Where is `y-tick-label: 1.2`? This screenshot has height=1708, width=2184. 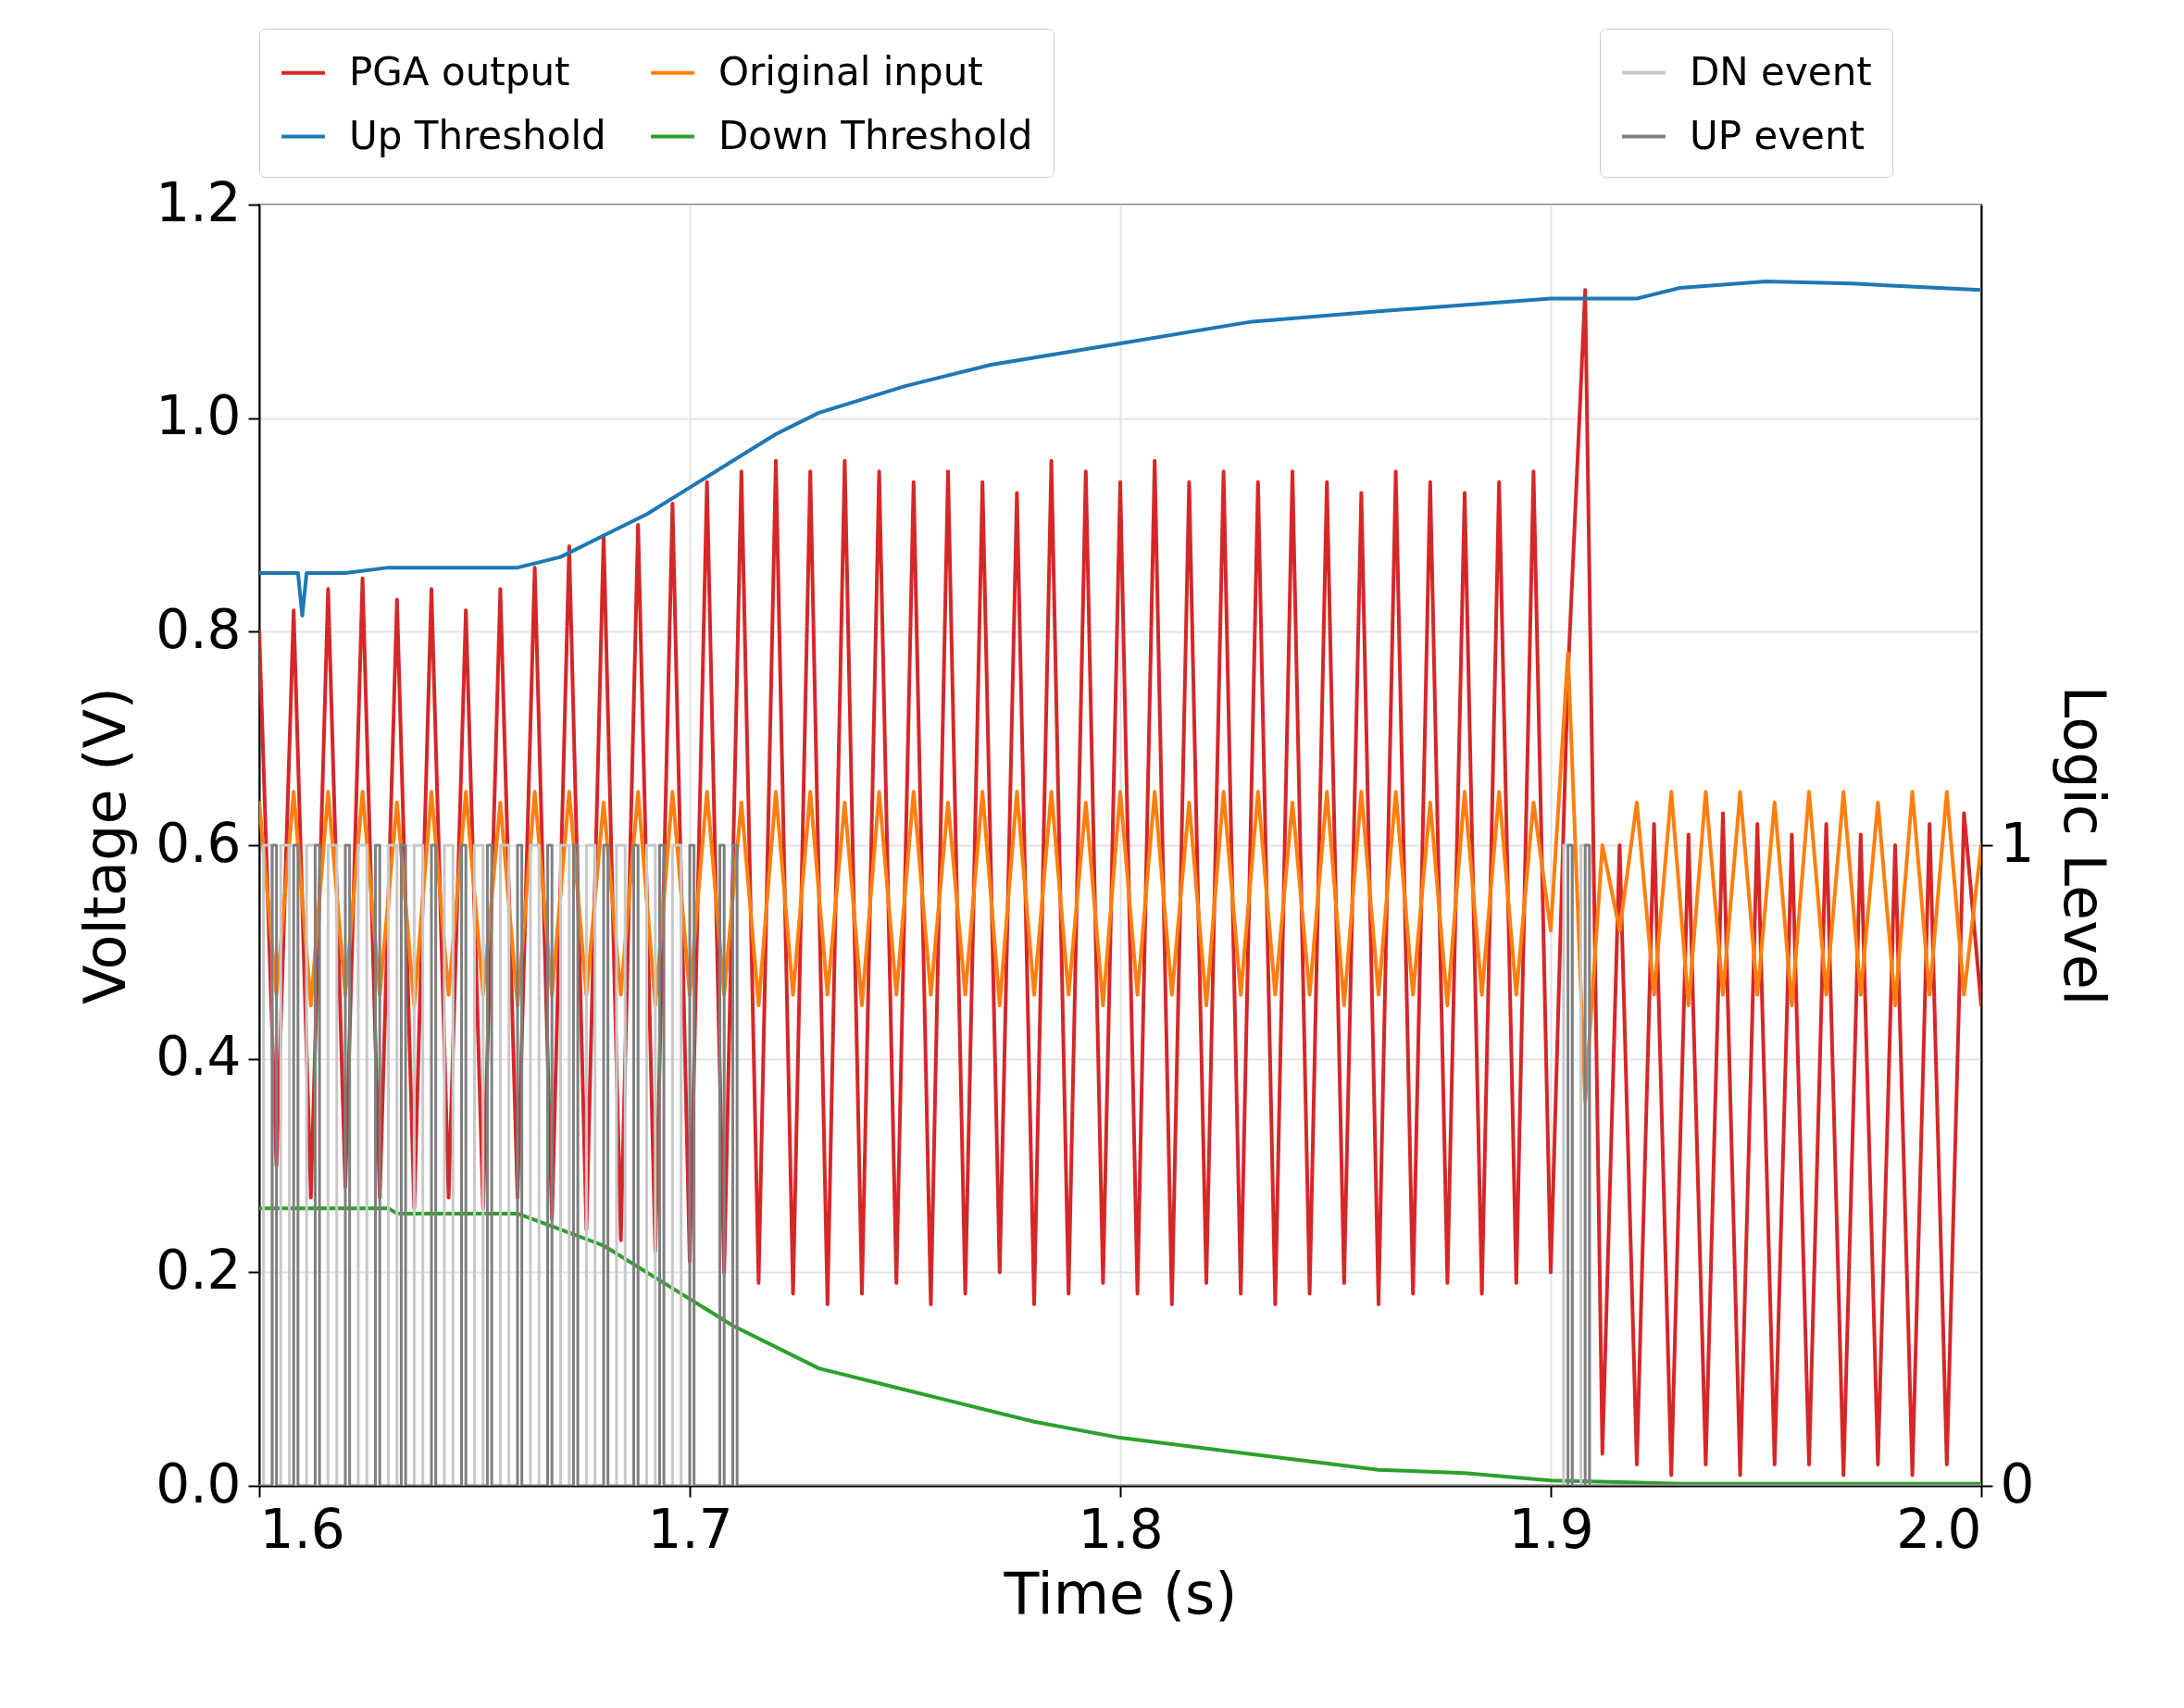 y-tick-label: 1.2 is located at coordinates (199, 202).